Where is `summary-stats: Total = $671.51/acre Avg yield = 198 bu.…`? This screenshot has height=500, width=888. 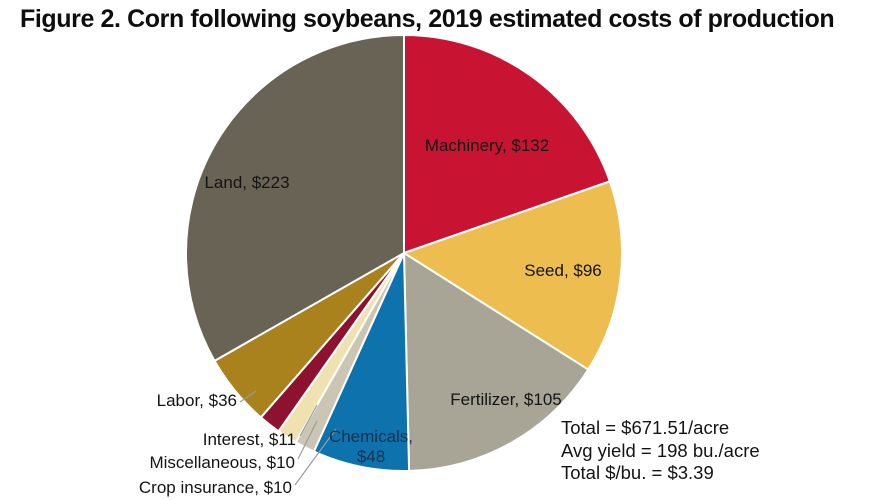
summary-stats: Total = $671.51/acre Avg yield = 198 bu.… is located at coordinates (660, 451).